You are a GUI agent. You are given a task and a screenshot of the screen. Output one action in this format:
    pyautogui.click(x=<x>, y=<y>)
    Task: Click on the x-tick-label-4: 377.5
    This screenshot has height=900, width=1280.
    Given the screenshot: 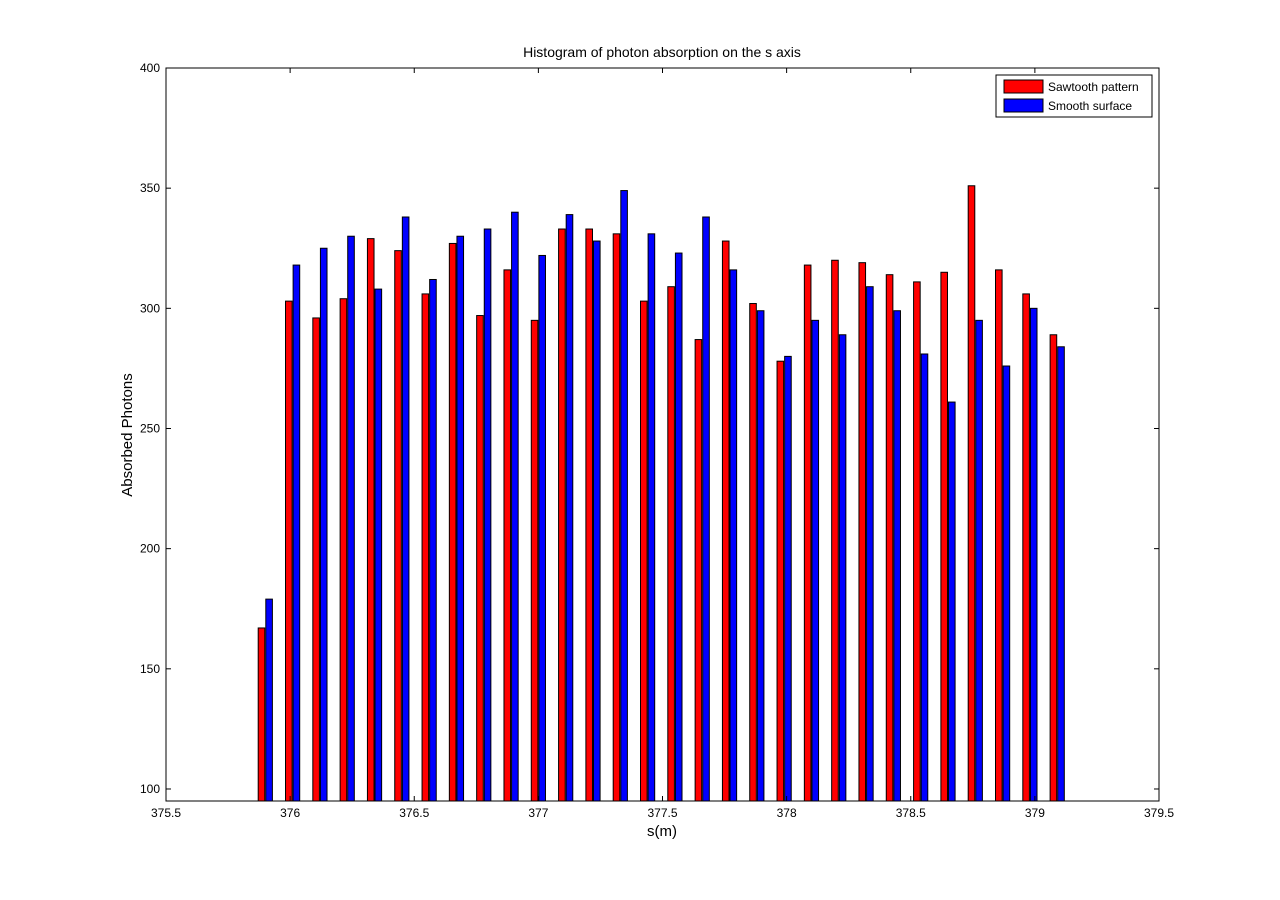 What is the action you would take?
    pyautogui.click(x=662, y=813)
    